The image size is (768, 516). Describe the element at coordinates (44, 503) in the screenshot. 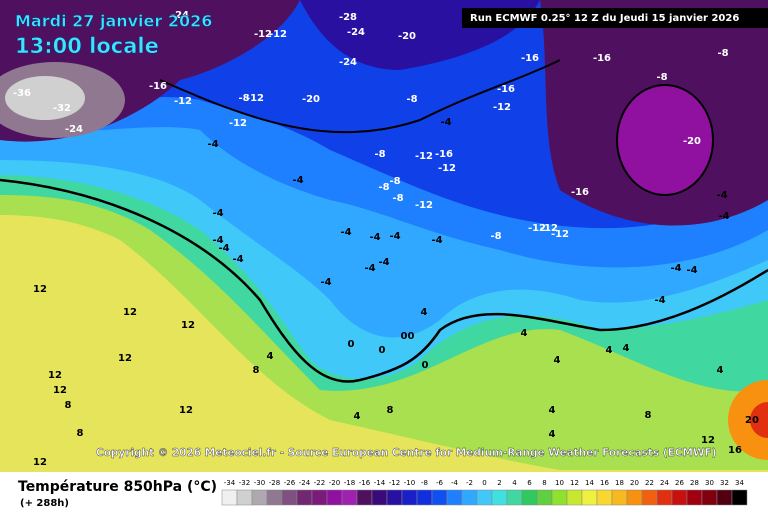

I see `legend-lead: (+ 288h)` at that location.